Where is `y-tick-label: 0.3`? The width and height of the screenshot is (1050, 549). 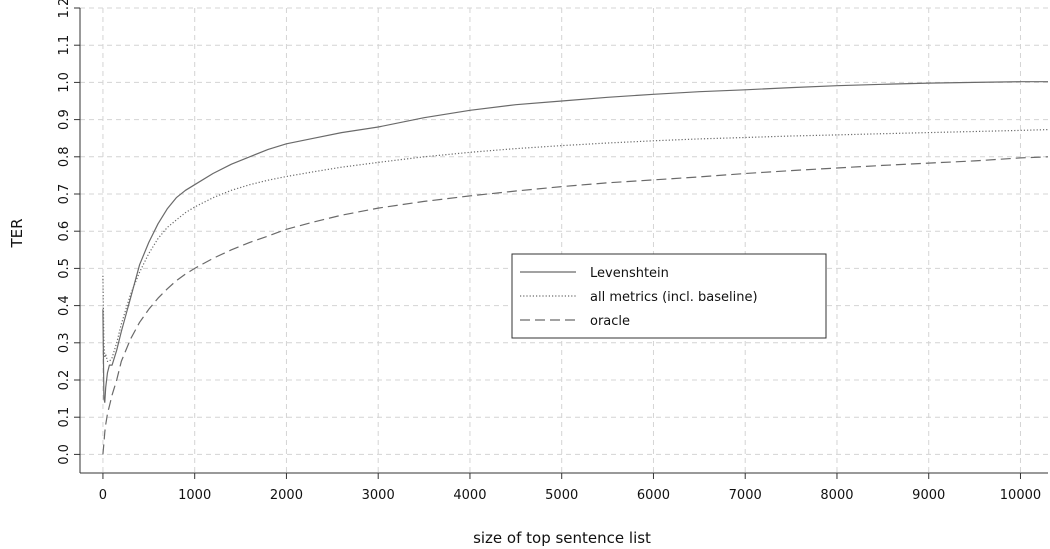 y-tick-label: 0.3 is located at coordinates (64, 342).